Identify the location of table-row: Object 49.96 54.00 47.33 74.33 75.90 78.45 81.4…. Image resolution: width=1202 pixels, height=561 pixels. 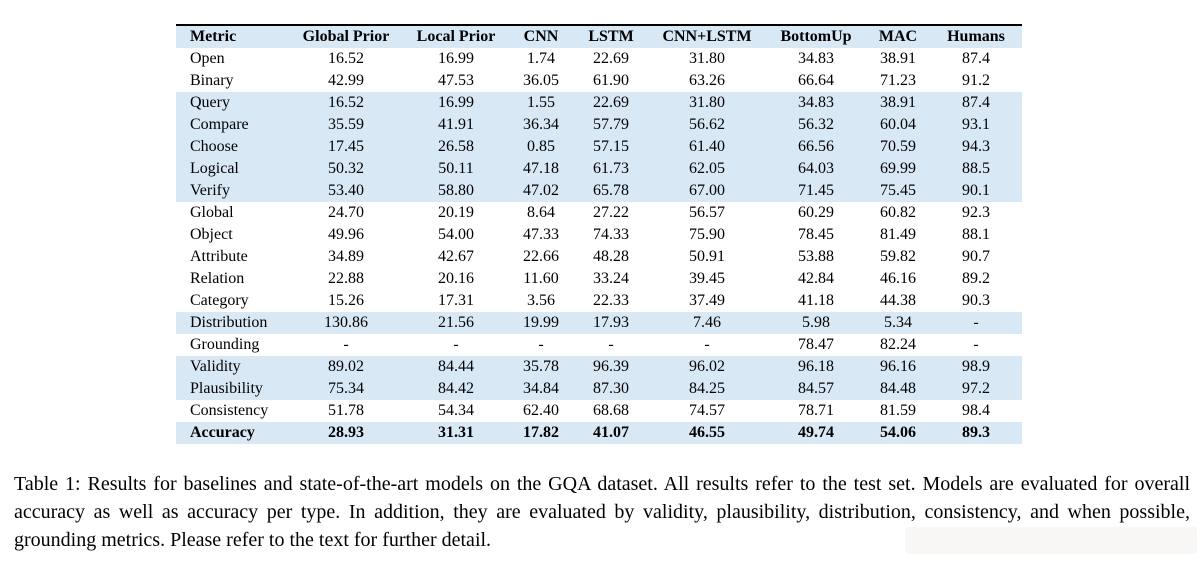
(599, 235).